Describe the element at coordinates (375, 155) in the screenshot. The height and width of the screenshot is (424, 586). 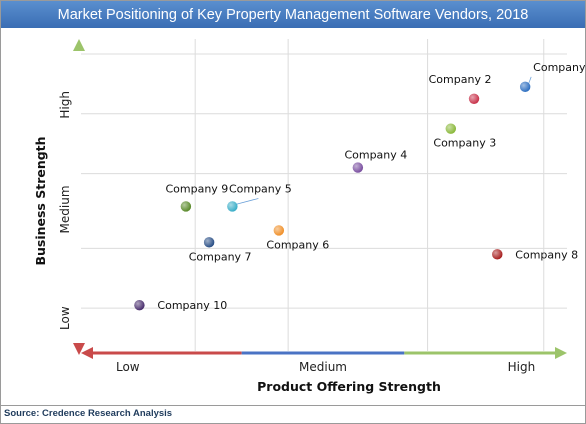
I see `data-label: Company 4` at that location.